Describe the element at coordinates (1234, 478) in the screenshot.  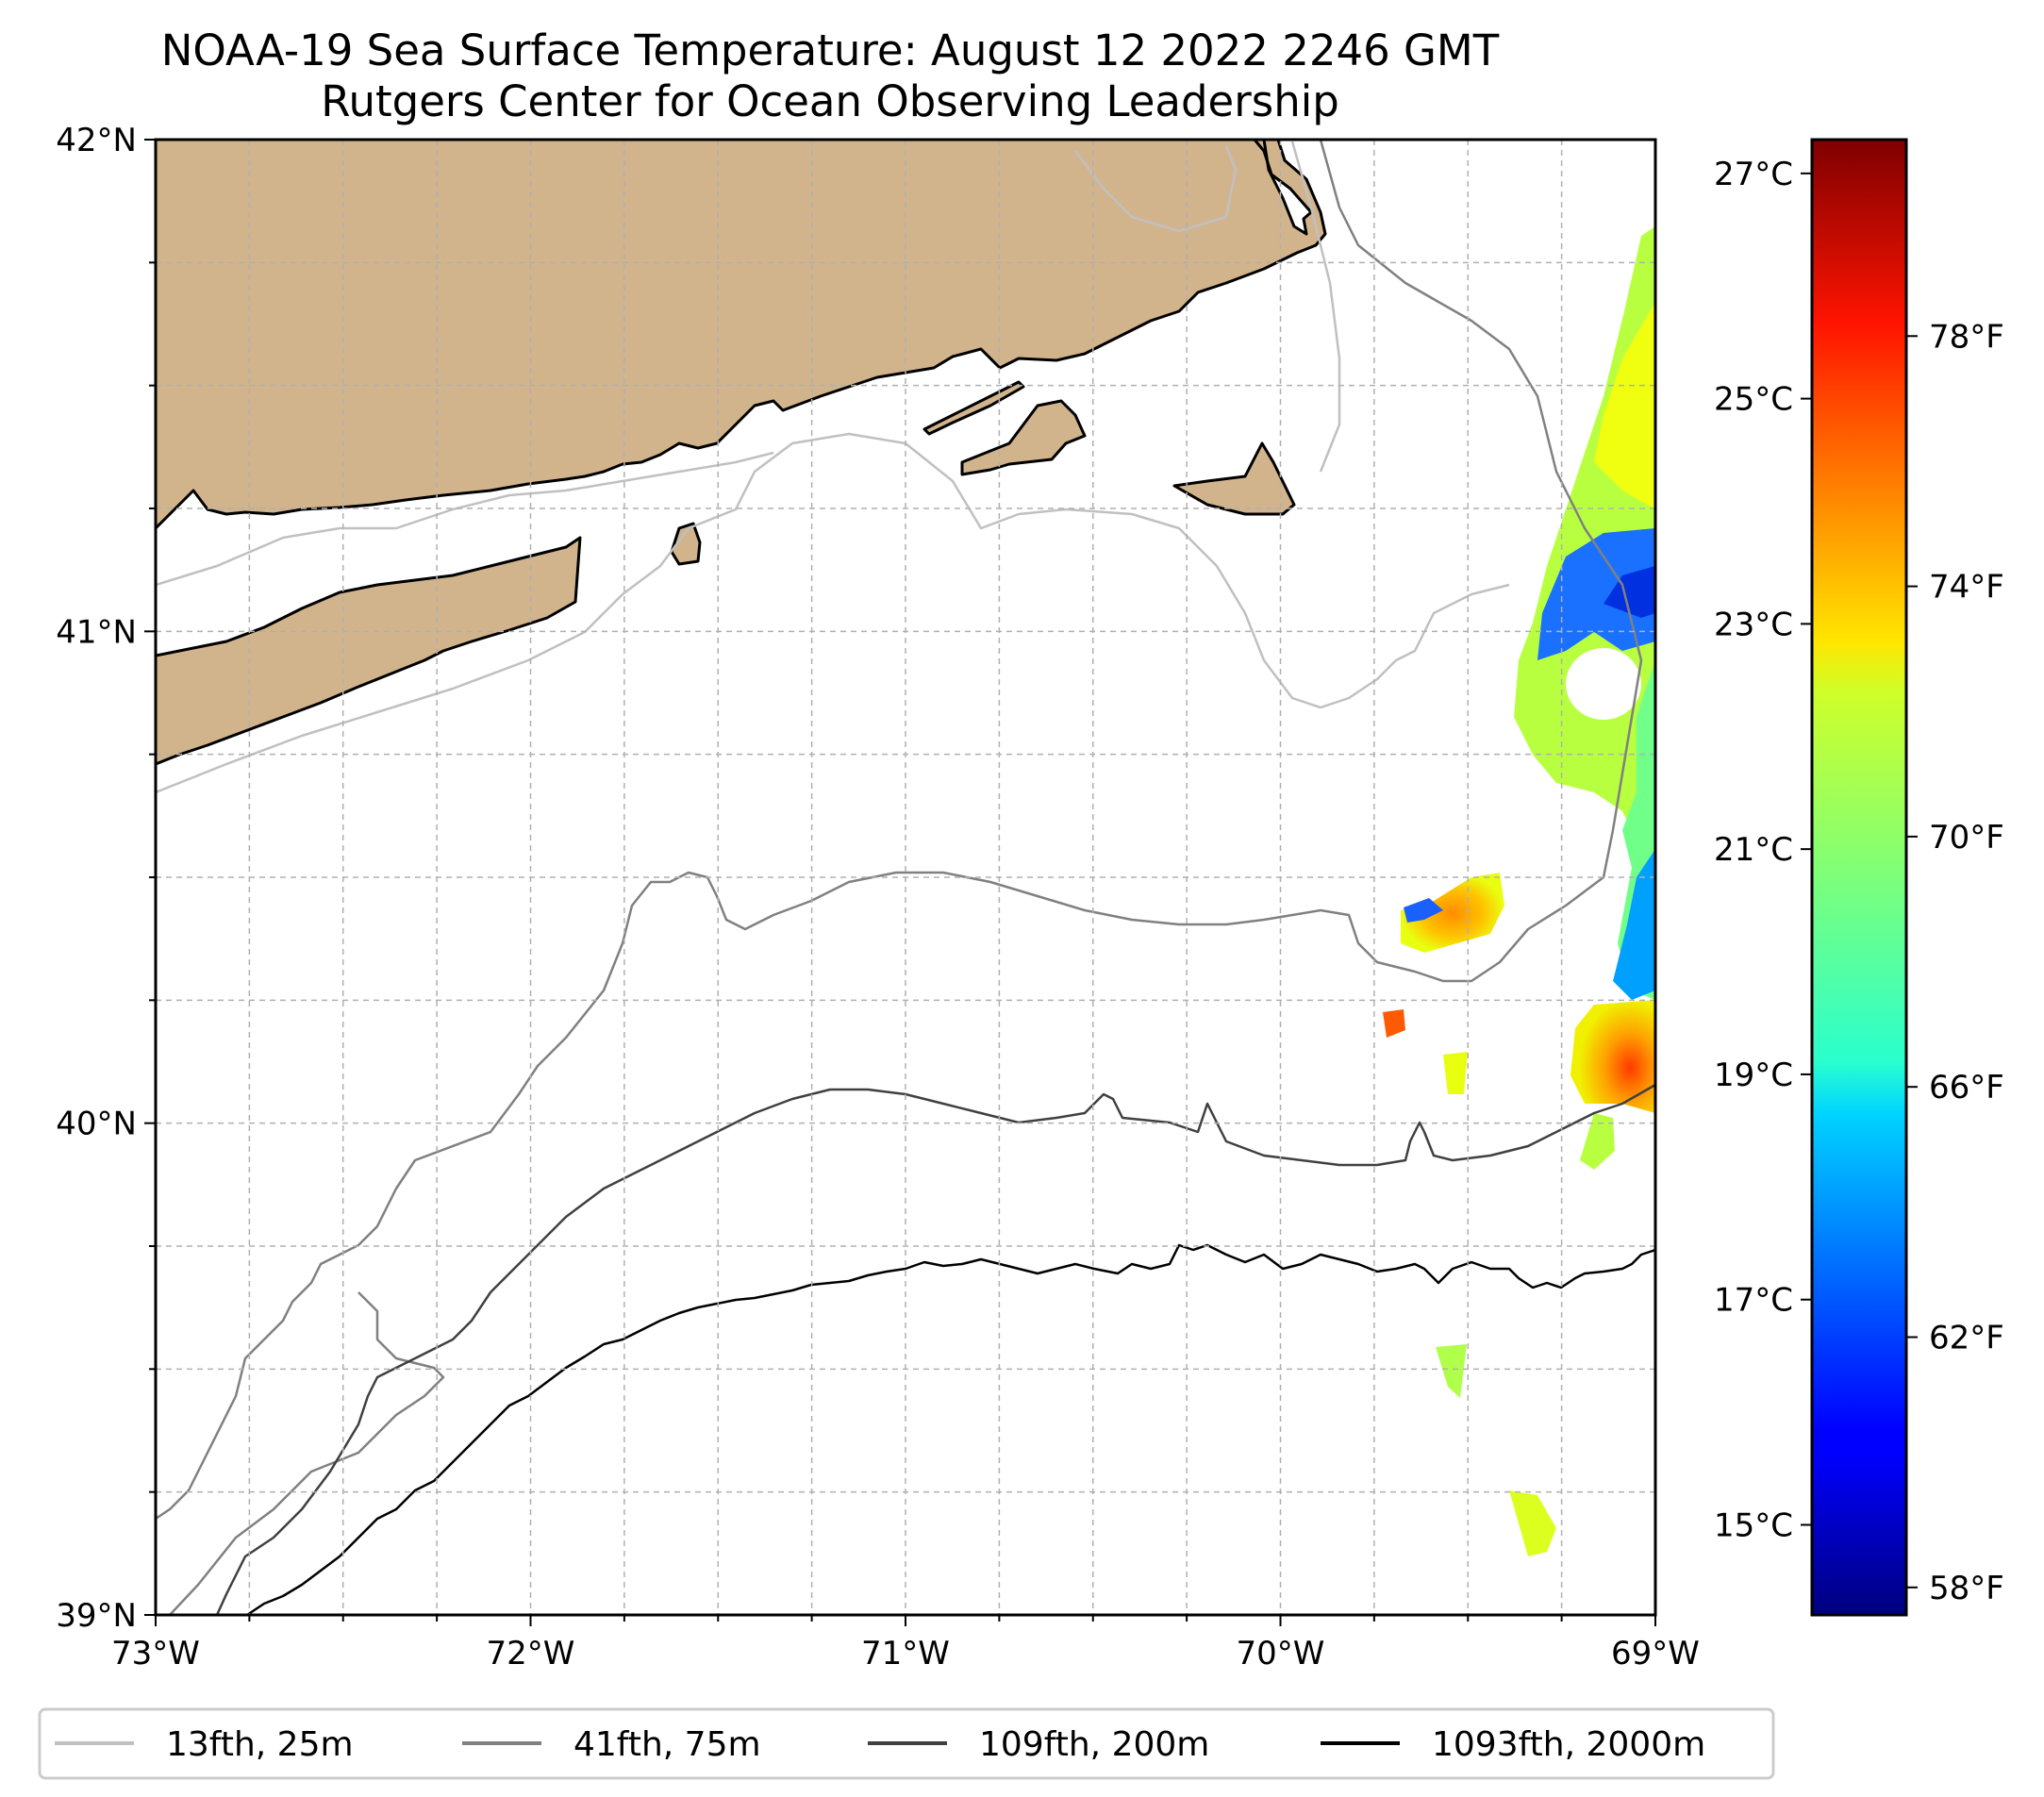
I see `land-nantucket` at that location.